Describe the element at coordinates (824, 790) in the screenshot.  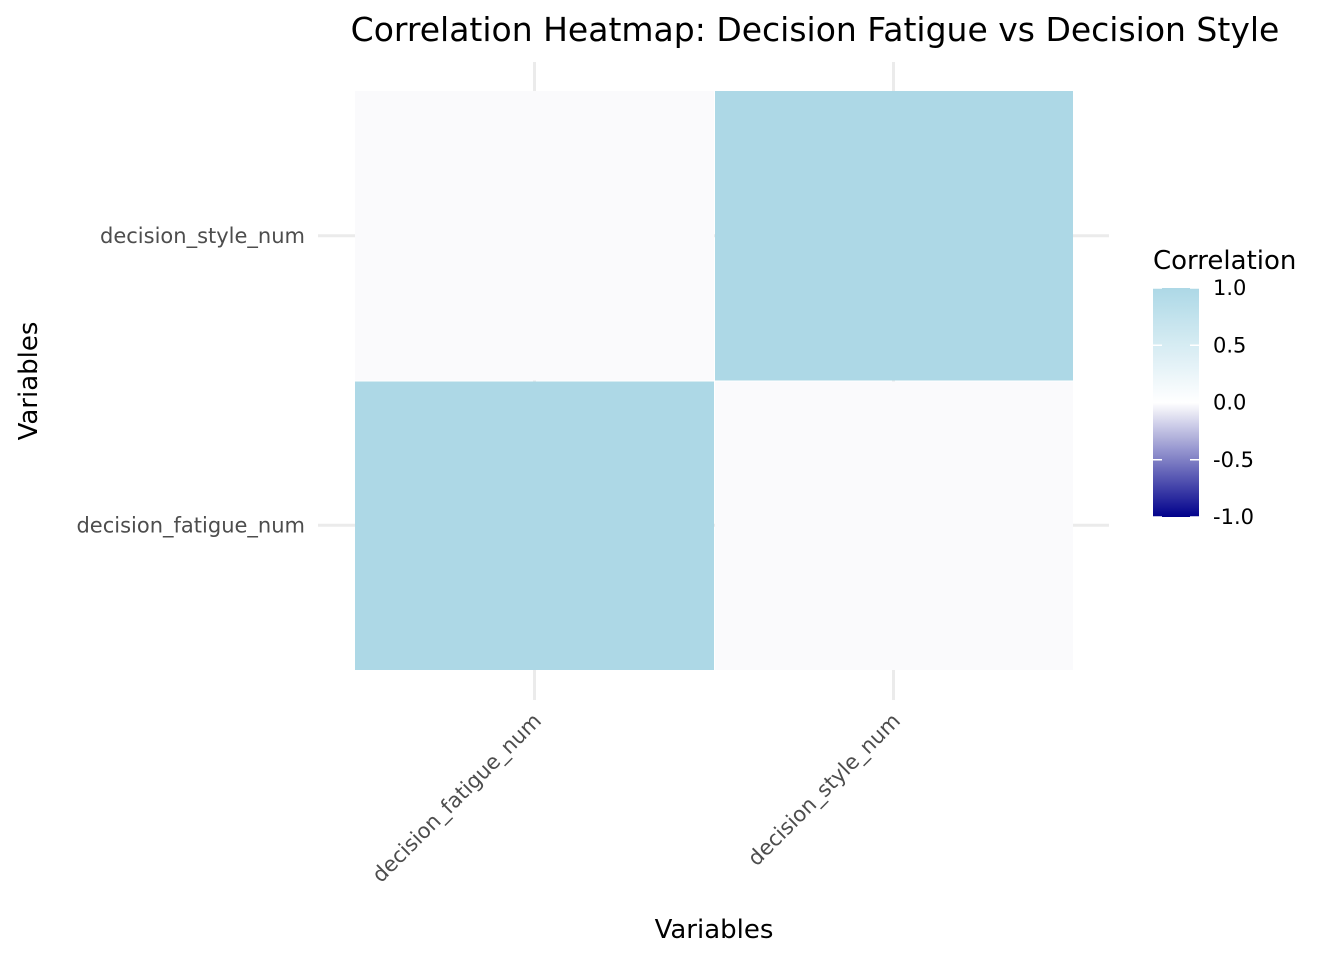
I see `x-tick-label: decision_style_num` at that location.